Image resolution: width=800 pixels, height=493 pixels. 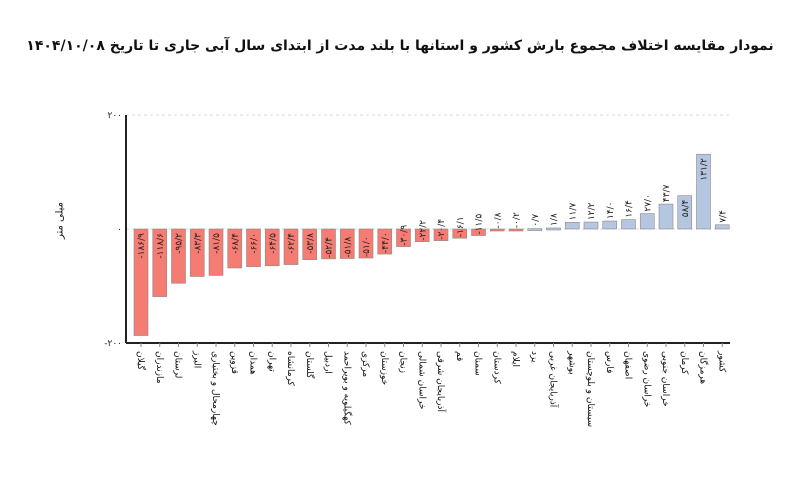 What do you see at coordinates (119, 230) in the screenshot?
I see `y-tick-label: ۰` at bounding box center [119, 230].